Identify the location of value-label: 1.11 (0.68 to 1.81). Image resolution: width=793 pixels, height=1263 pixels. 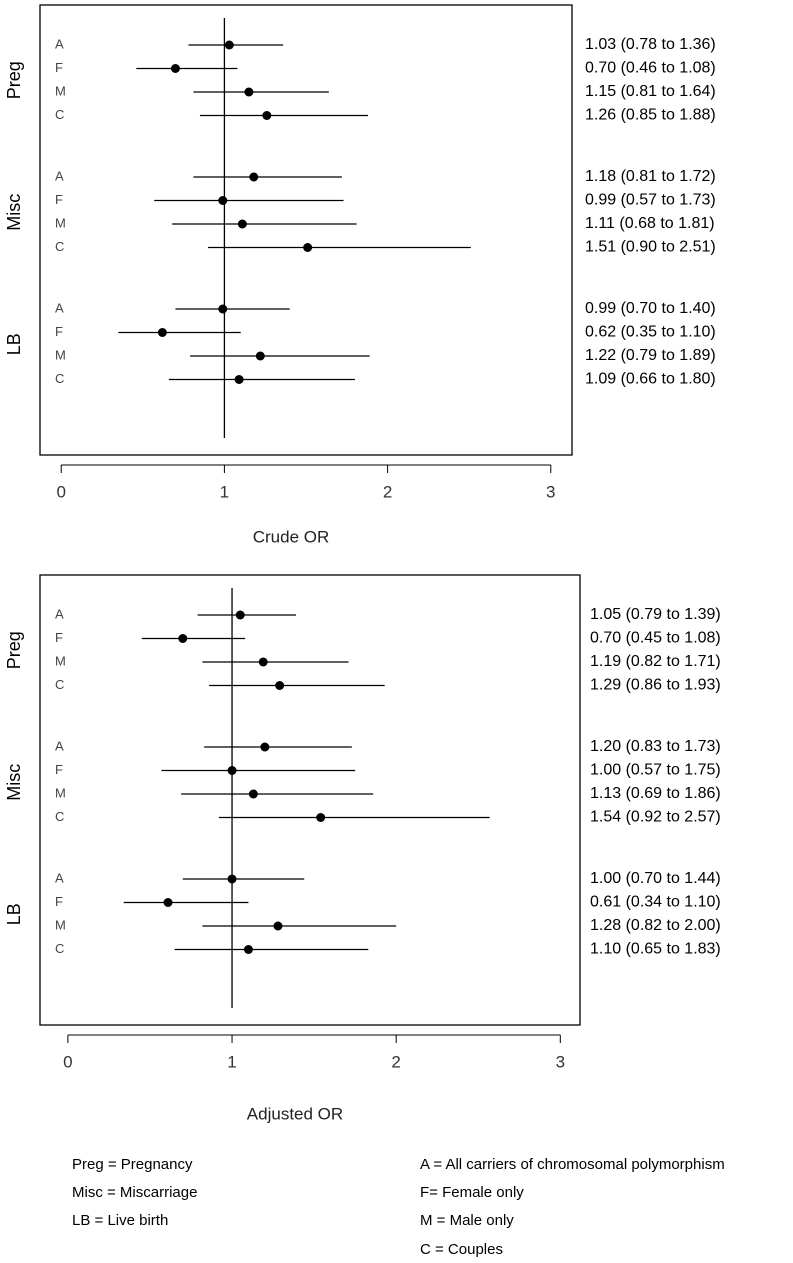
(650, 223).